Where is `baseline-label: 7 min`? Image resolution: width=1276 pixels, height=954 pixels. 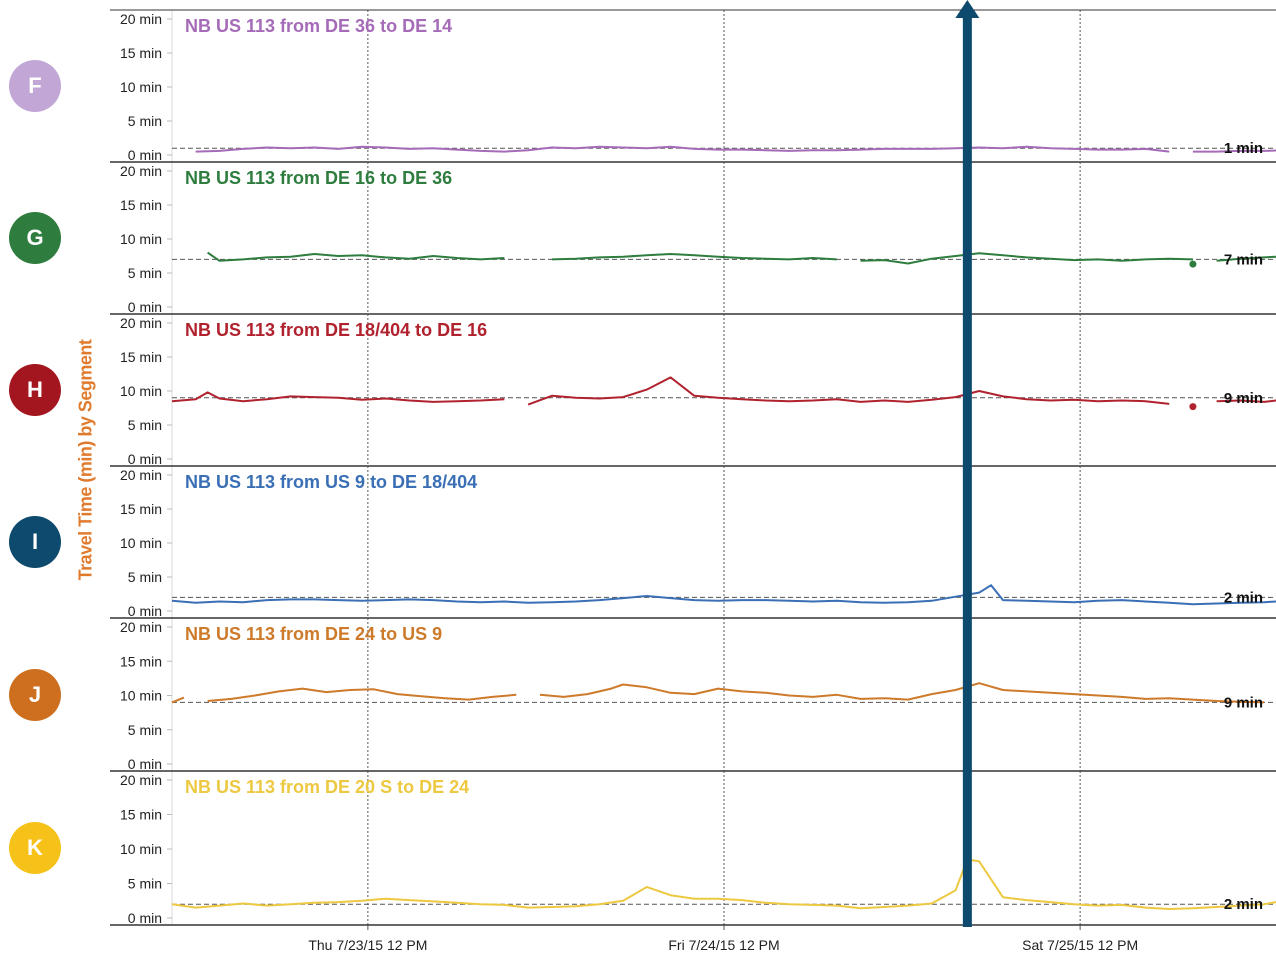 baseline-label: 7 min is located at coordinates (1243, 259).